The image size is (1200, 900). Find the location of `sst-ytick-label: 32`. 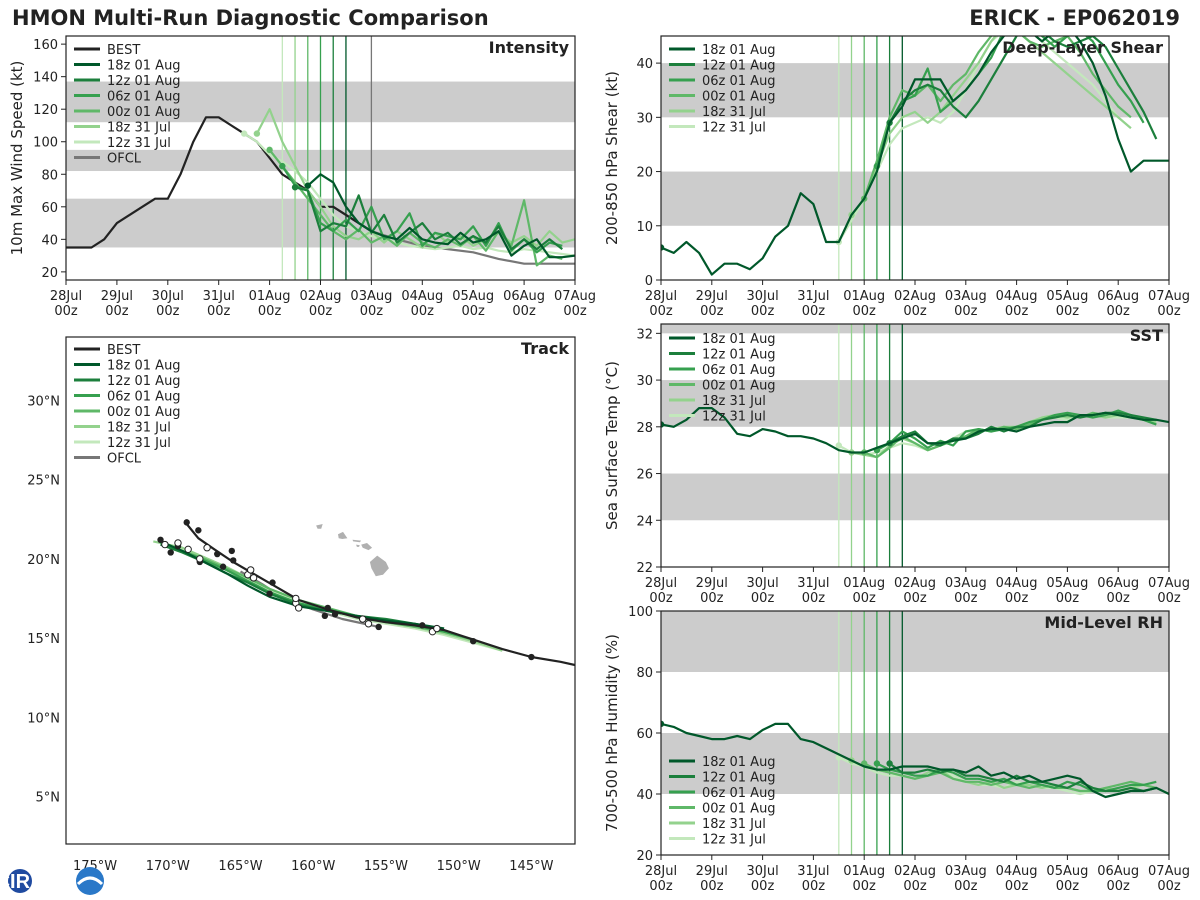

sst-ytick-label: 32 is located at coordinates (644, 334).